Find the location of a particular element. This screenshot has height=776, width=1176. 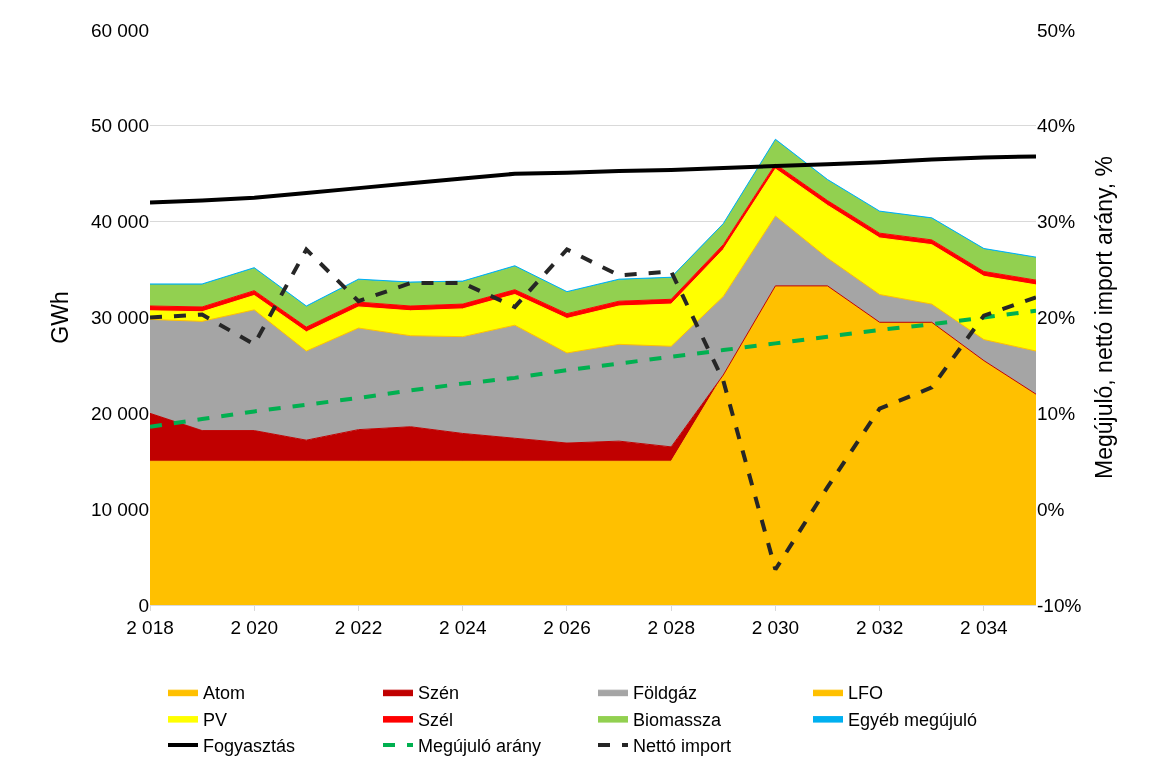

y2-tick-label: 50% is located at coordinates (1056, 30).